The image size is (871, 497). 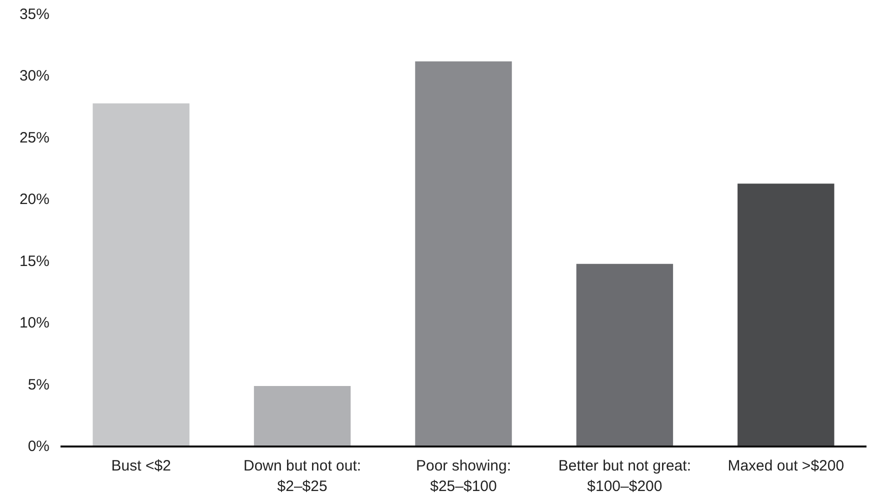 What do you see at coordinates (141, 466) in the screenshot?
I see `x-tick-label: Bust <$2` at bounding box center [141, 466].